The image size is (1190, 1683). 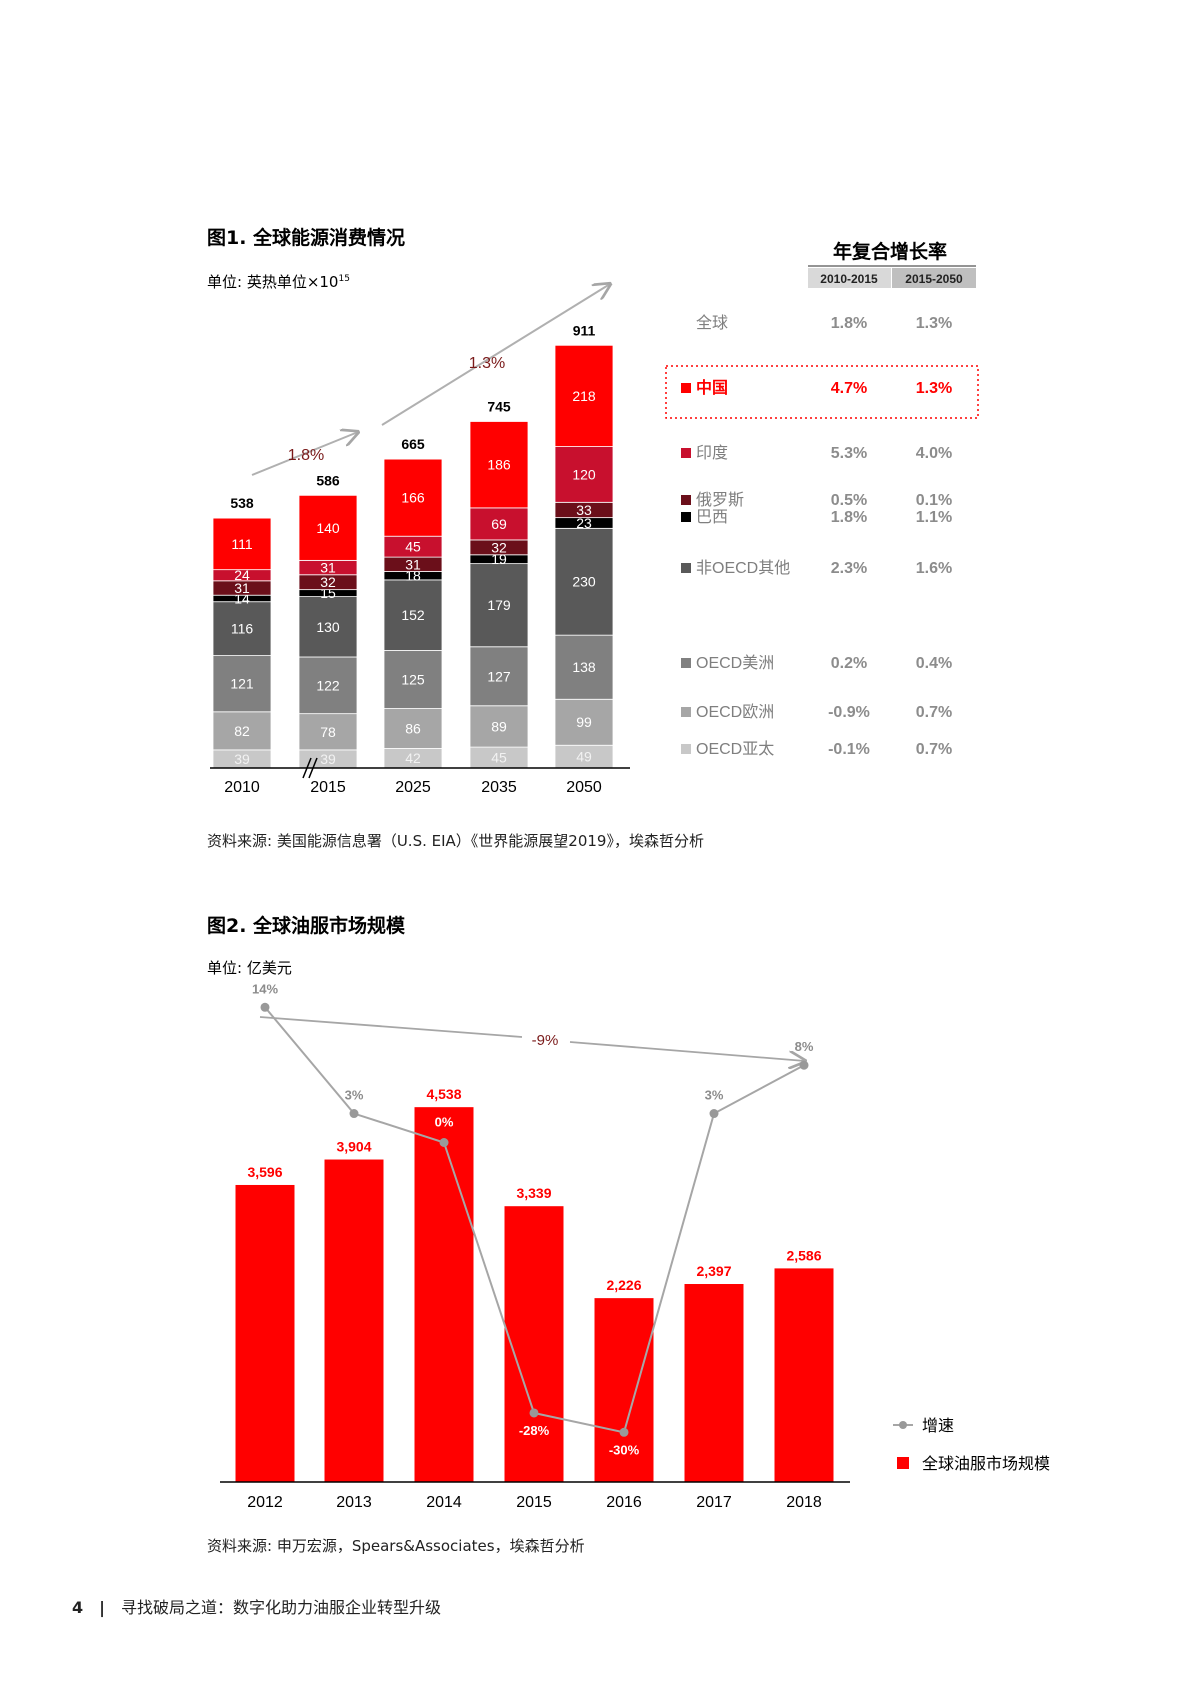 I want to click on x-tick-label: 2035, so click(x=499, y=787).